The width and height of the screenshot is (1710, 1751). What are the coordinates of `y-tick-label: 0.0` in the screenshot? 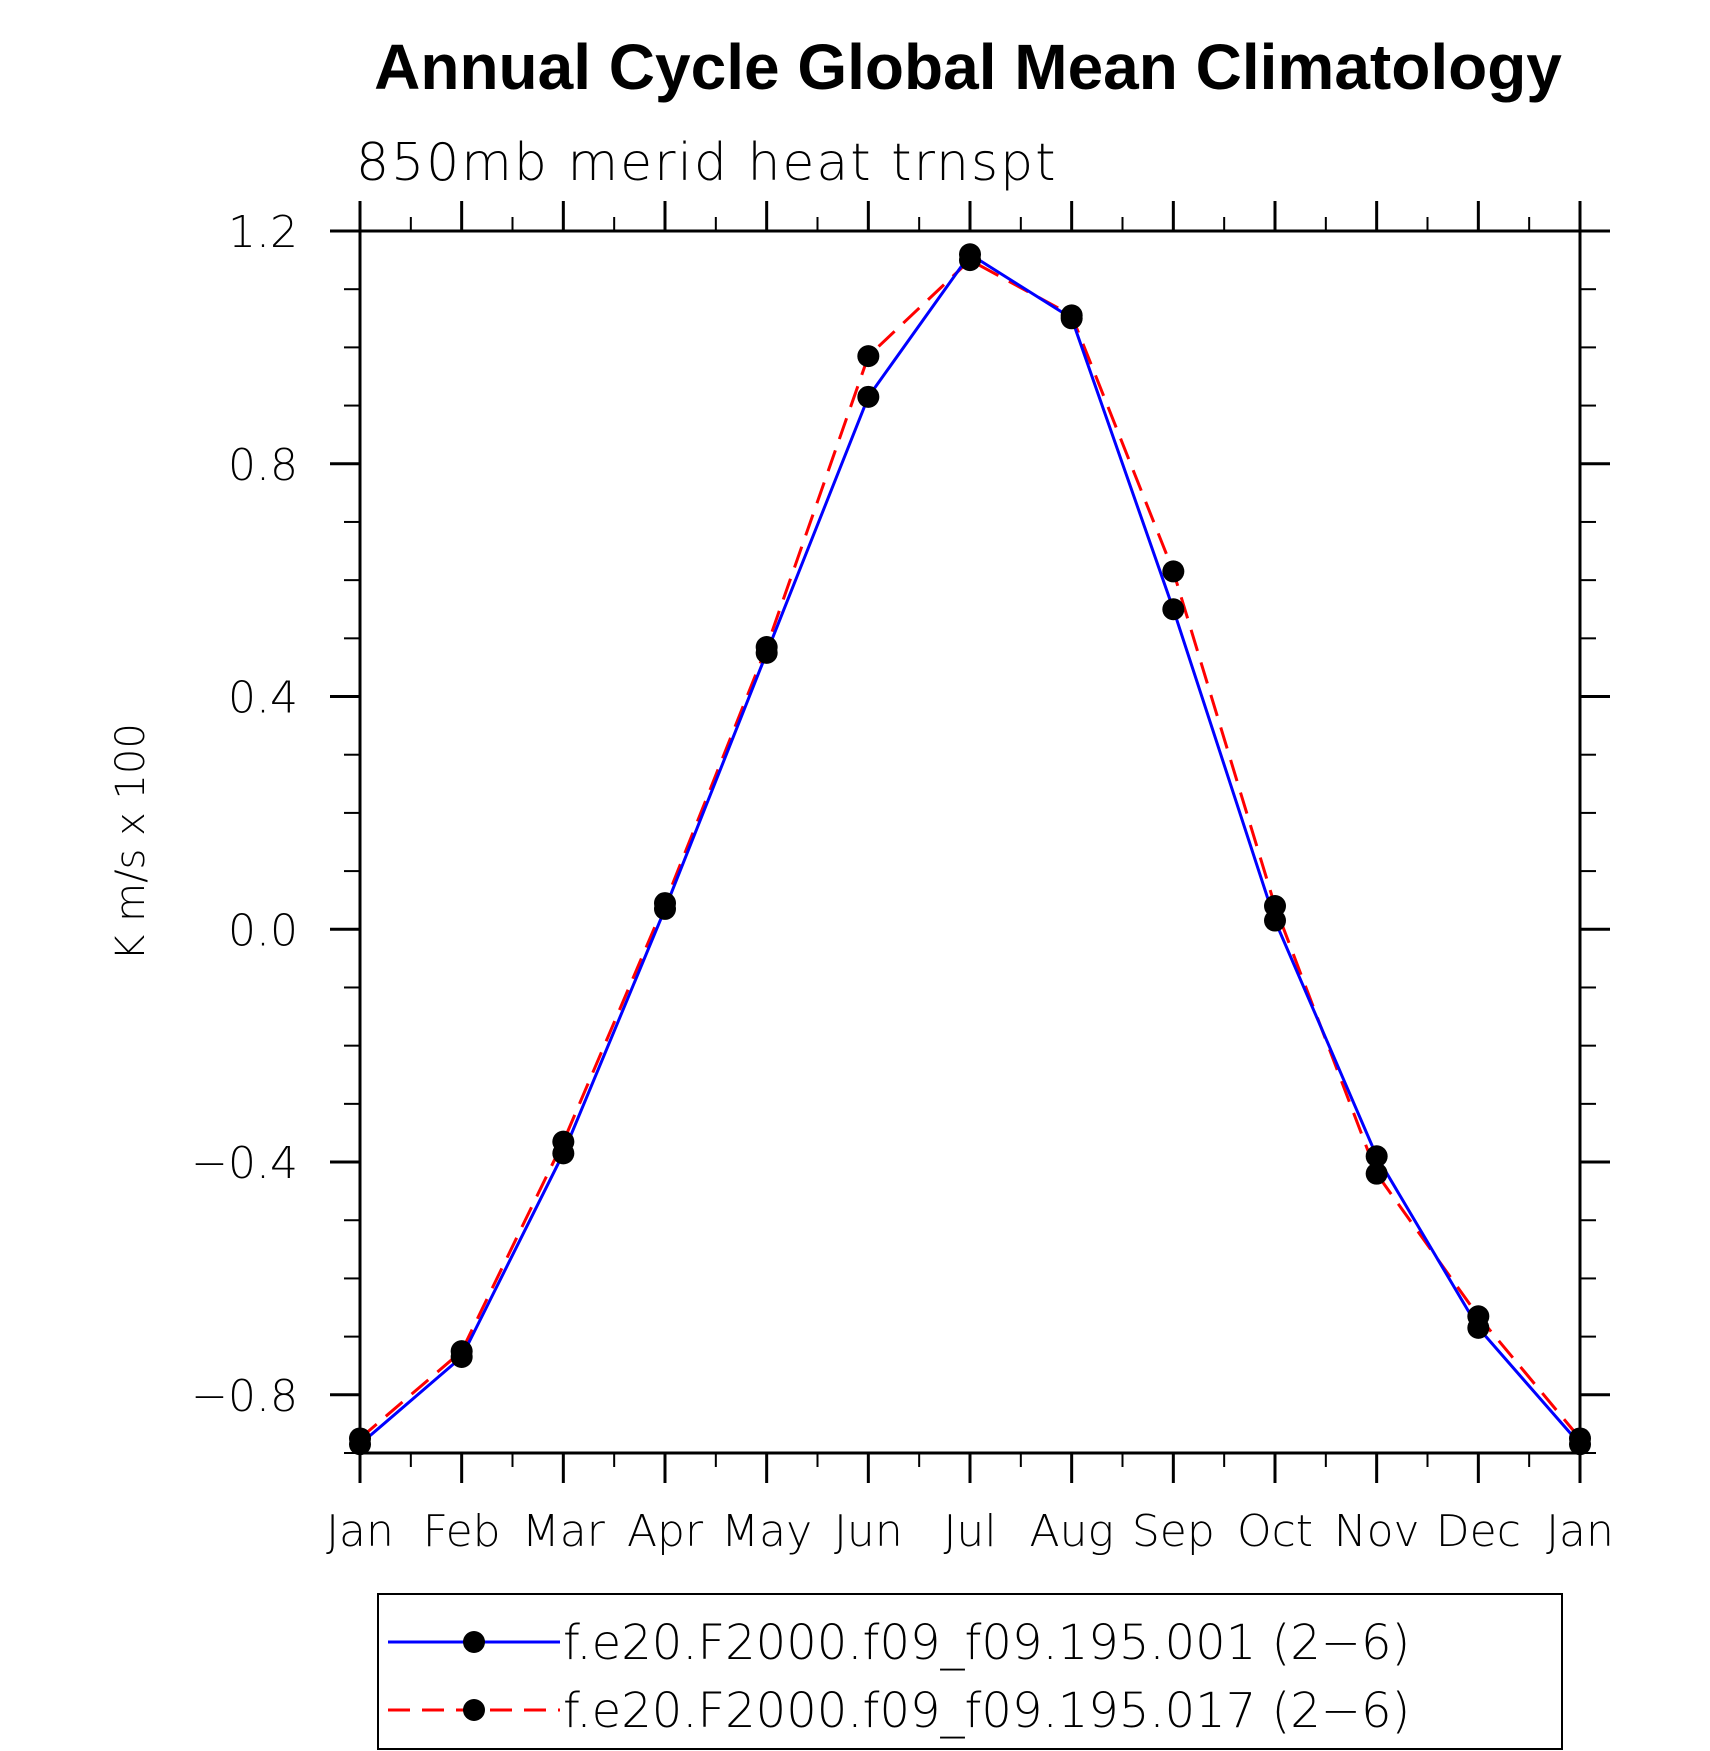 It's located at (263, 930).